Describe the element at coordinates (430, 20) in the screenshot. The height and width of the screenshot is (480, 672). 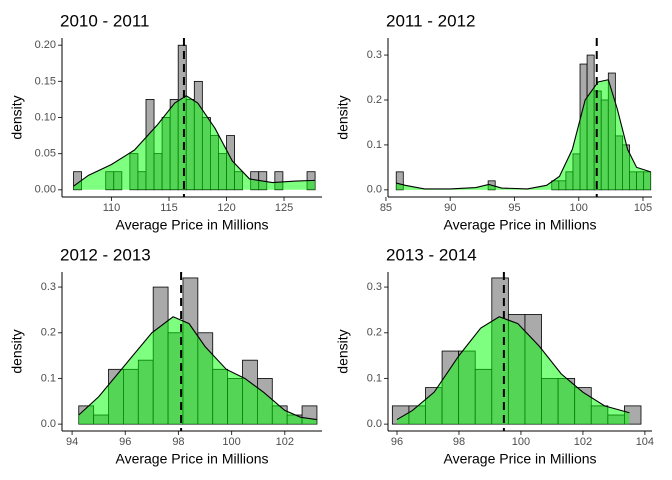
I see `panel-title: 2011 - 2012` at that location.